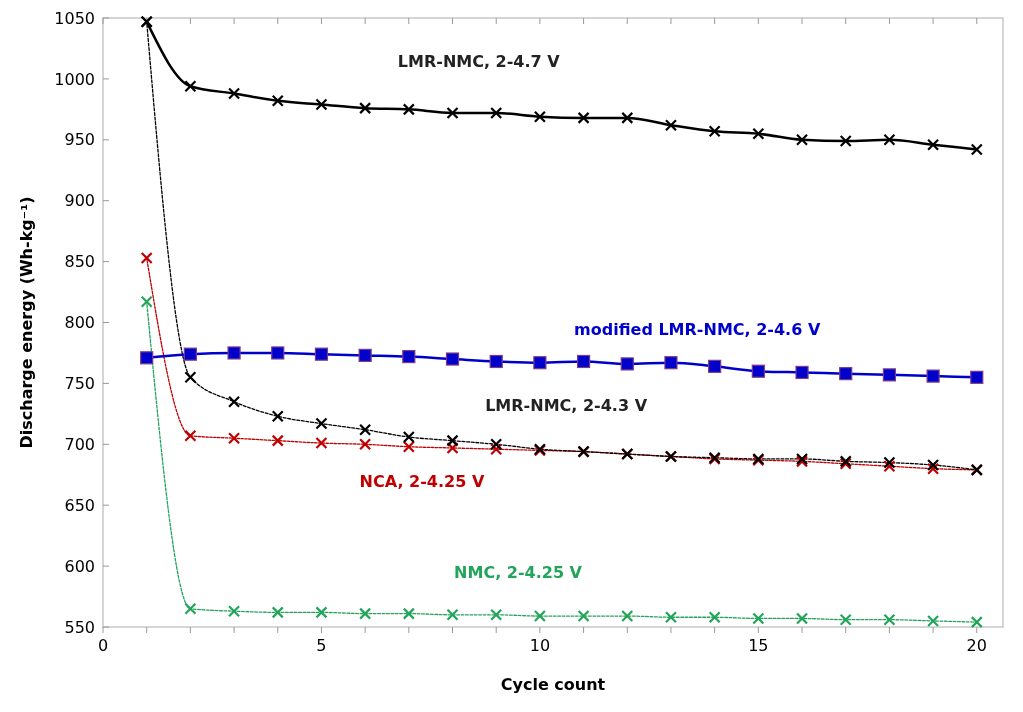 The height and width of the screenshot is (712, 1023). Describe the element at coordinates (74, 18) in the screenshot. I see `y-tick-label: 1050` at that location.